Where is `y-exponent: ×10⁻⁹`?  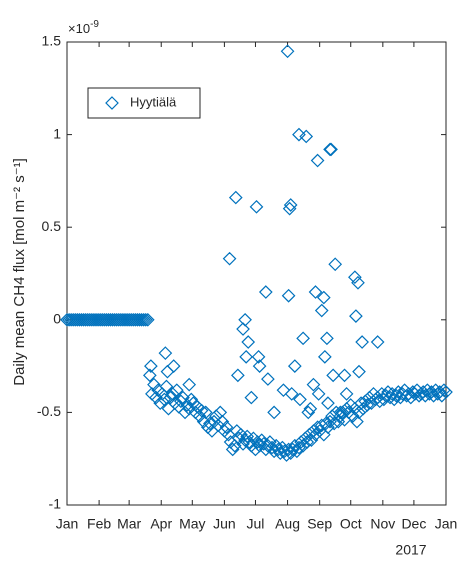 y-exponent: ×10⁻⁹ is located at coordinates (83, 28).